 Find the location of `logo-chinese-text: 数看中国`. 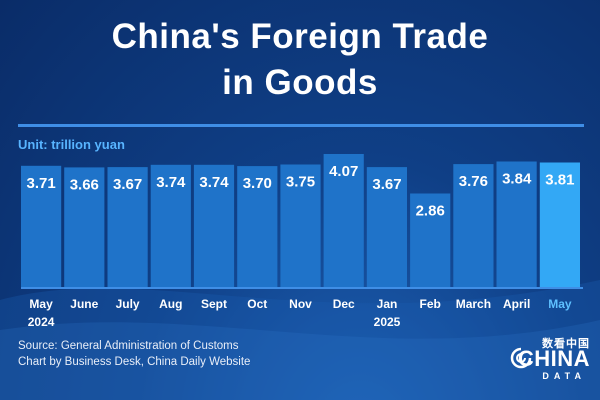

logo-chinese-text: 数看中国 is located at coordinates (566, 343).